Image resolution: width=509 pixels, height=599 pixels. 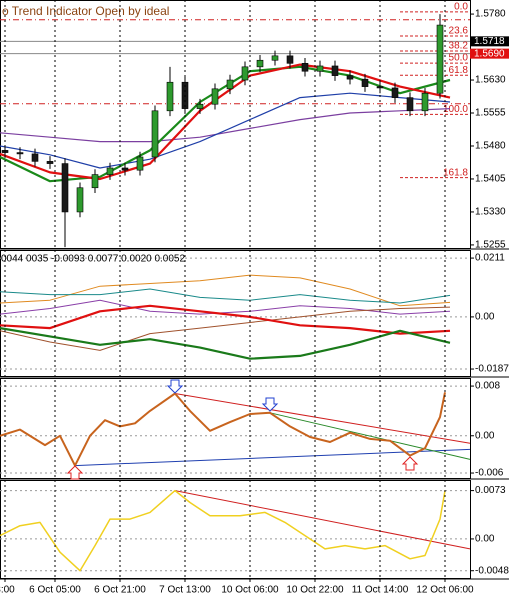 What do you see at coordinates (490, 245) in the screenshot?
I see `y-tick-label: 1.5255` at bounding box center [490, 245].